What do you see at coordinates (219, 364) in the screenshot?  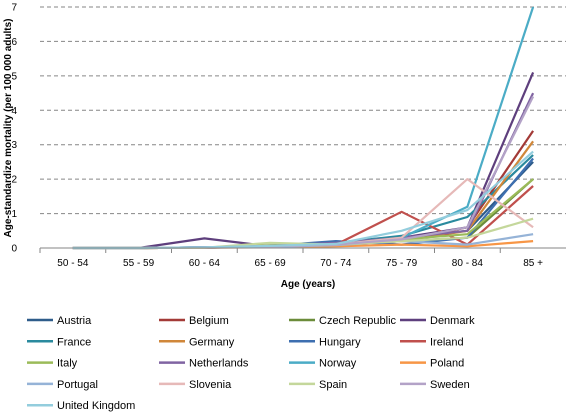 I see `legend-label-netherlands: Netherlands` at bounding box center [219, 364].